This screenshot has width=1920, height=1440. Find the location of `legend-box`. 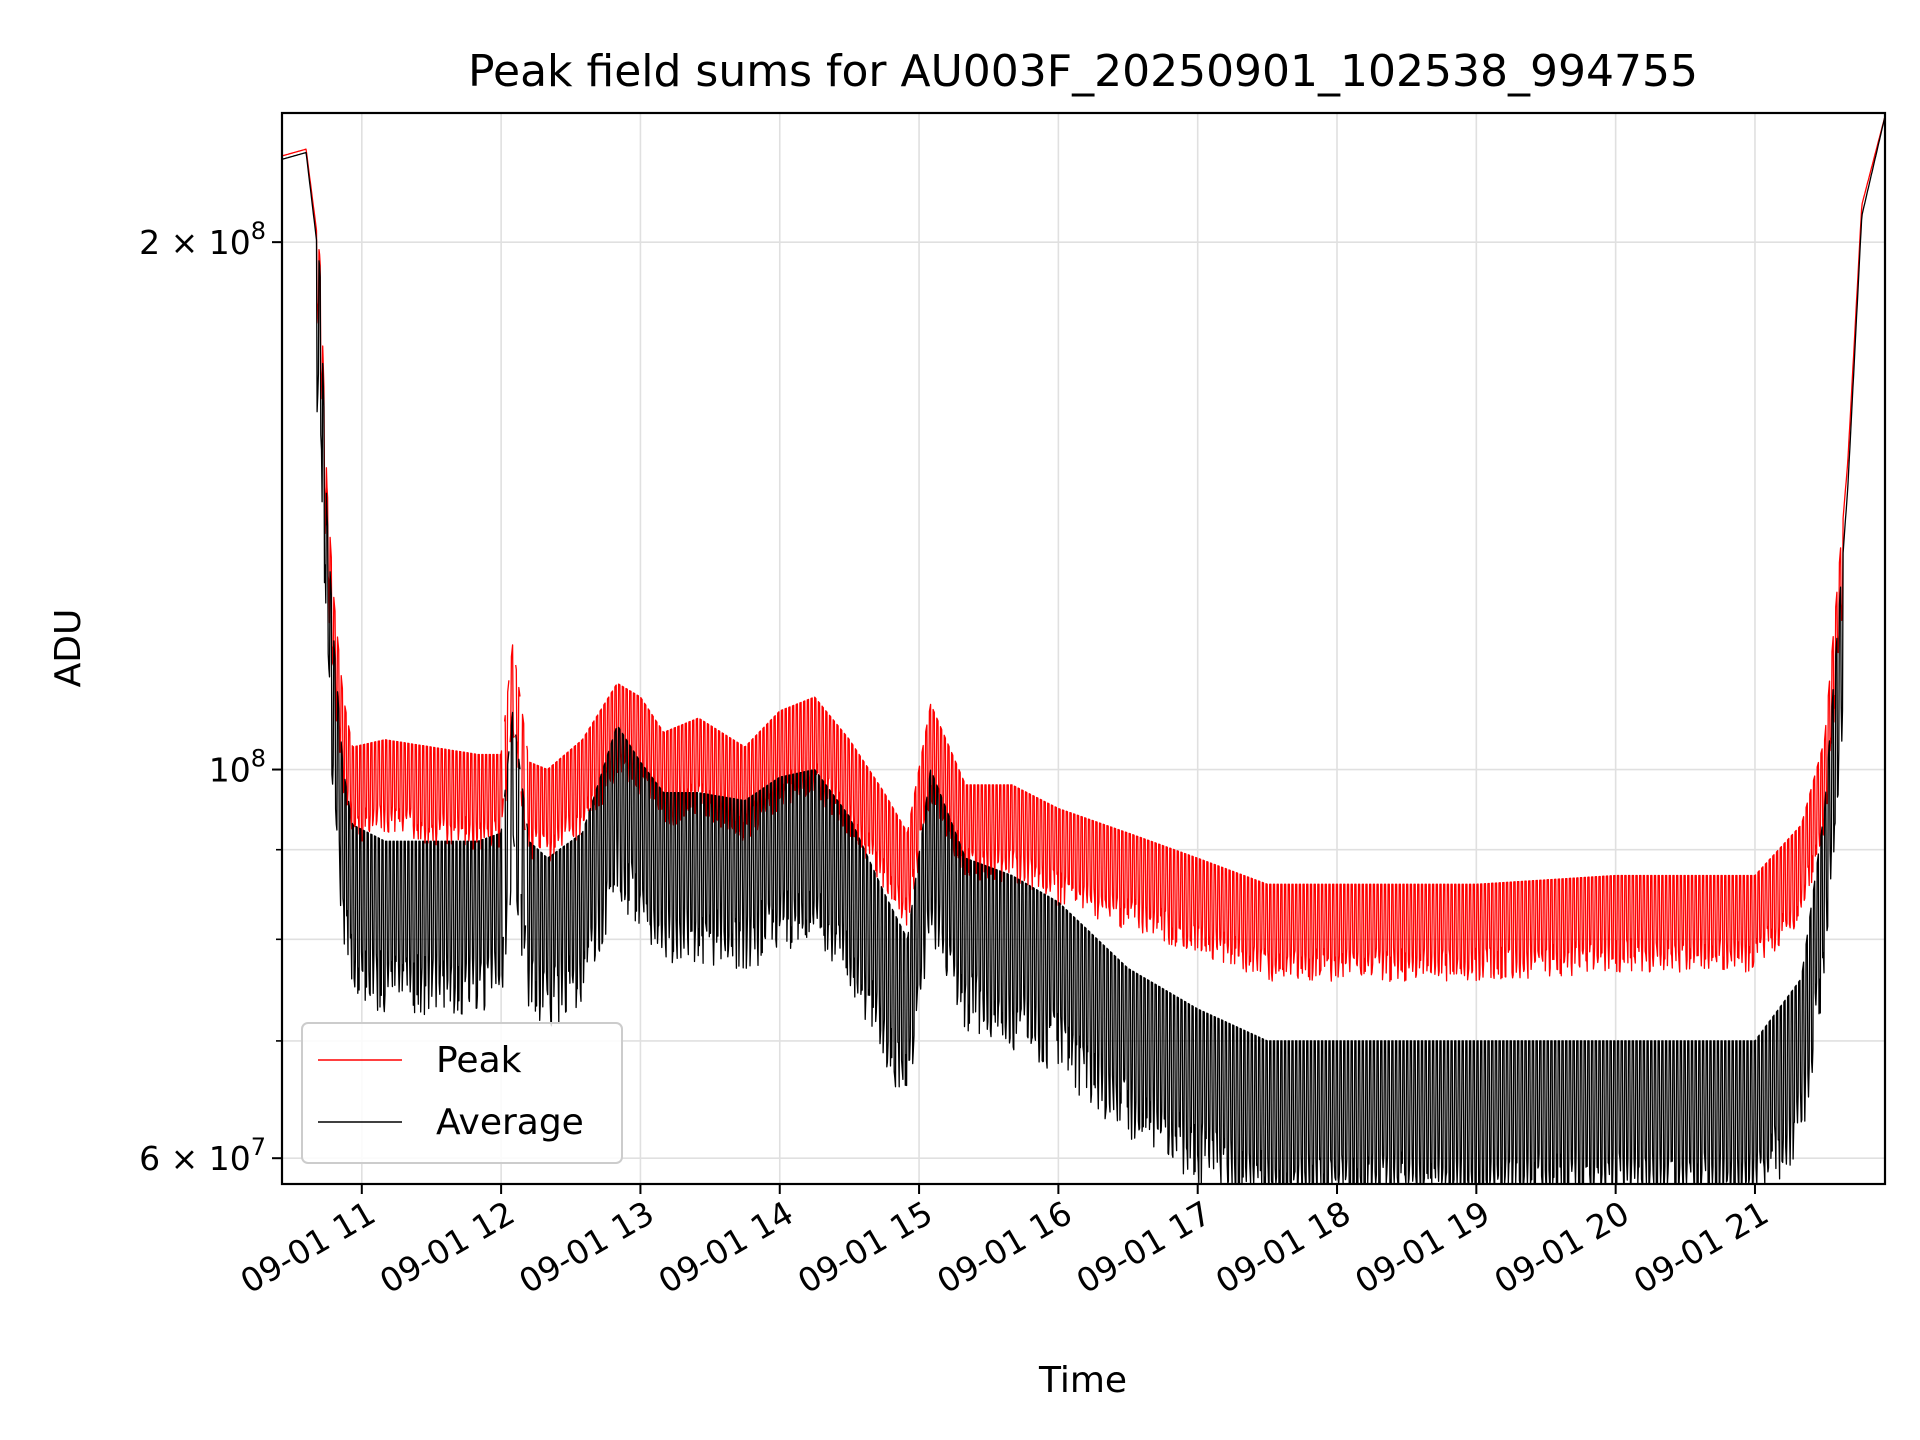

legend-box is located at coordinates (462, 1093).